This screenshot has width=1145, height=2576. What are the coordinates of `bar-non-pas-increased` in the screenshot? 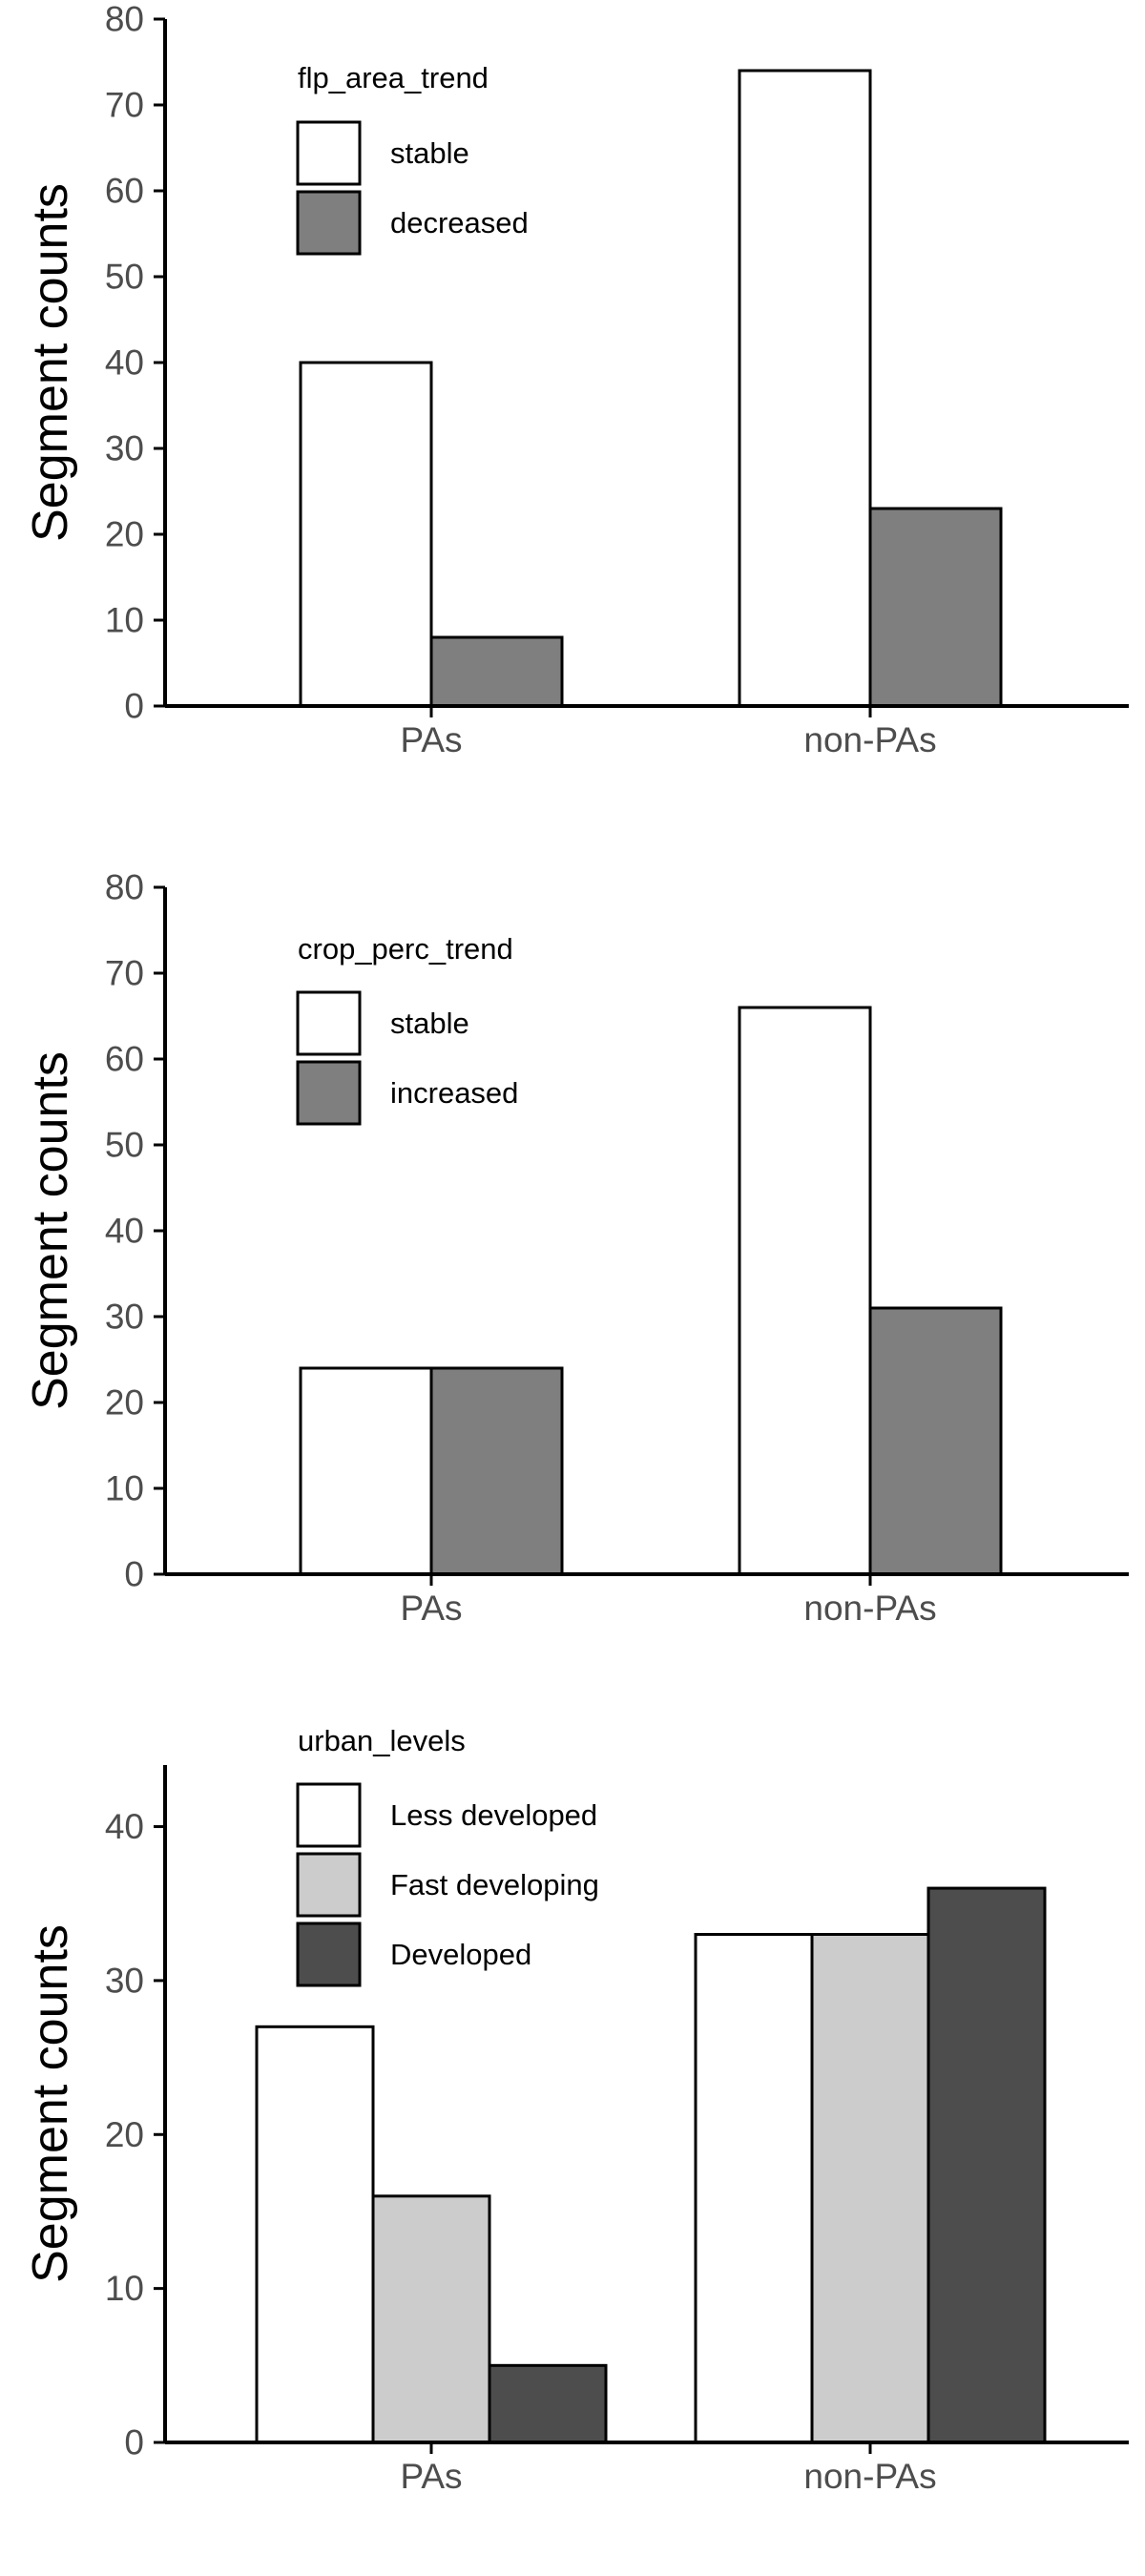 It's located at (935, 1441).